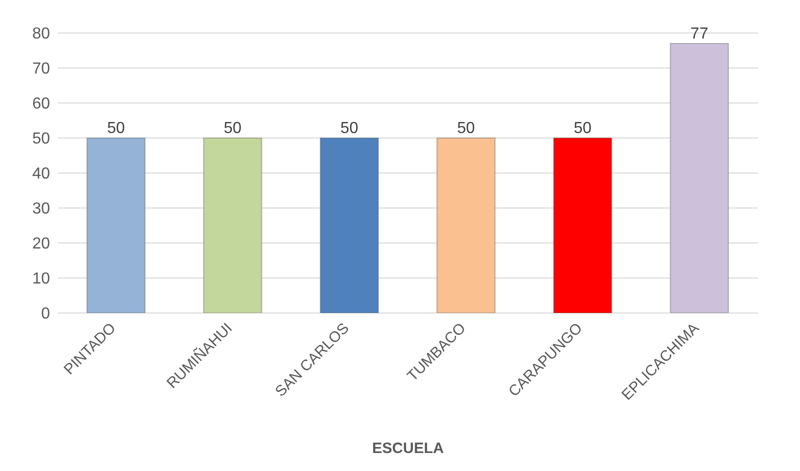  Describe the element at coordinates (41, 69) in the screenshot. I see `y-tick-label: 70` at that location.